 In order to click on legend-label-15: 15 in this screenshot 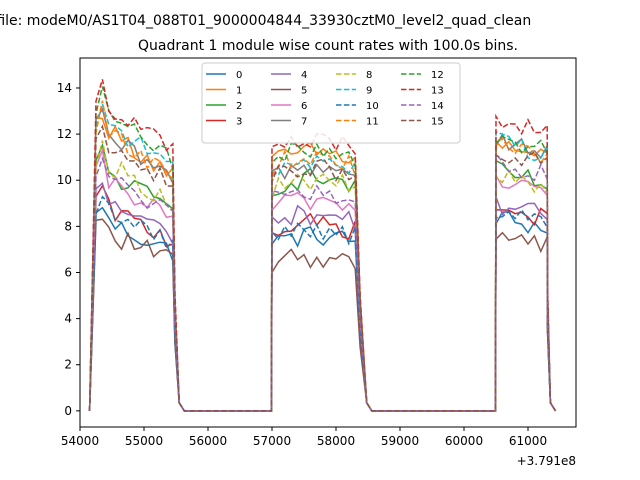, I will do `click(437, 122)`.